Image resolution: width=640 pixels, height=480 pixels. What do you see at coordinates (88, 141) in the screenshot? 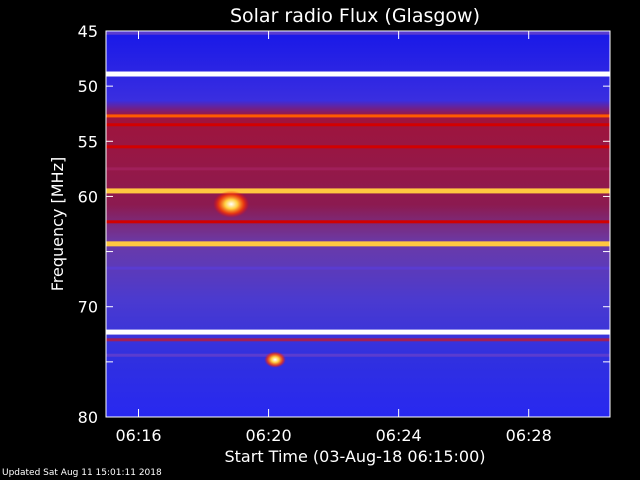
I see `y-tick-label: 55` at bounding box center [88, 141].